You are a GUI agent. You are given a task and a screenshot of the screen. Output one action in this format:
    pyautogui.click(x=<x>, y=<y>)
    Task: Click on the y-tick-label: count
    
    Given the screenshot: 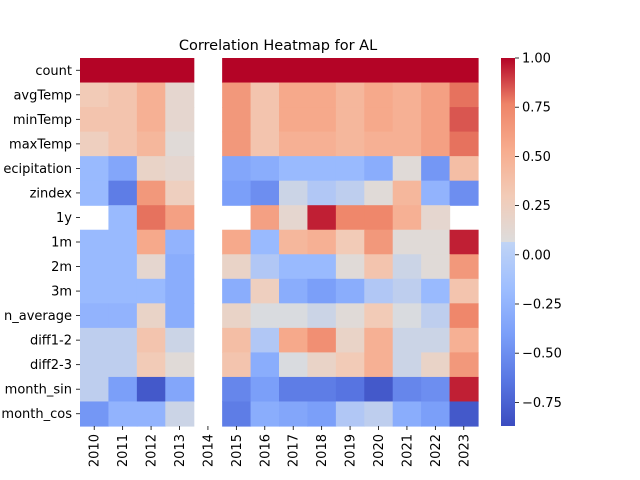 What is the action you would take?
    pyautogui.click(x=53, y=71)
    